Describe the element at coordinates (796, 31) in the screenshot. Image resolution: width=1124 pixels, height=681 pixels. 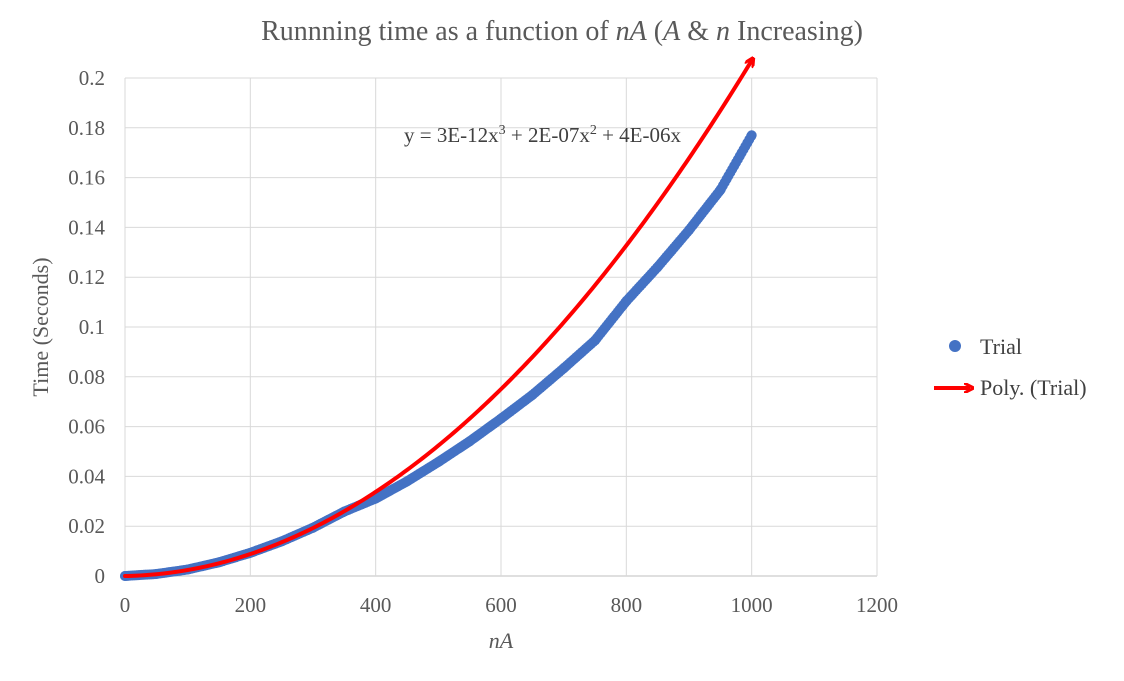
I see `title-part: Increasing)` at that location.